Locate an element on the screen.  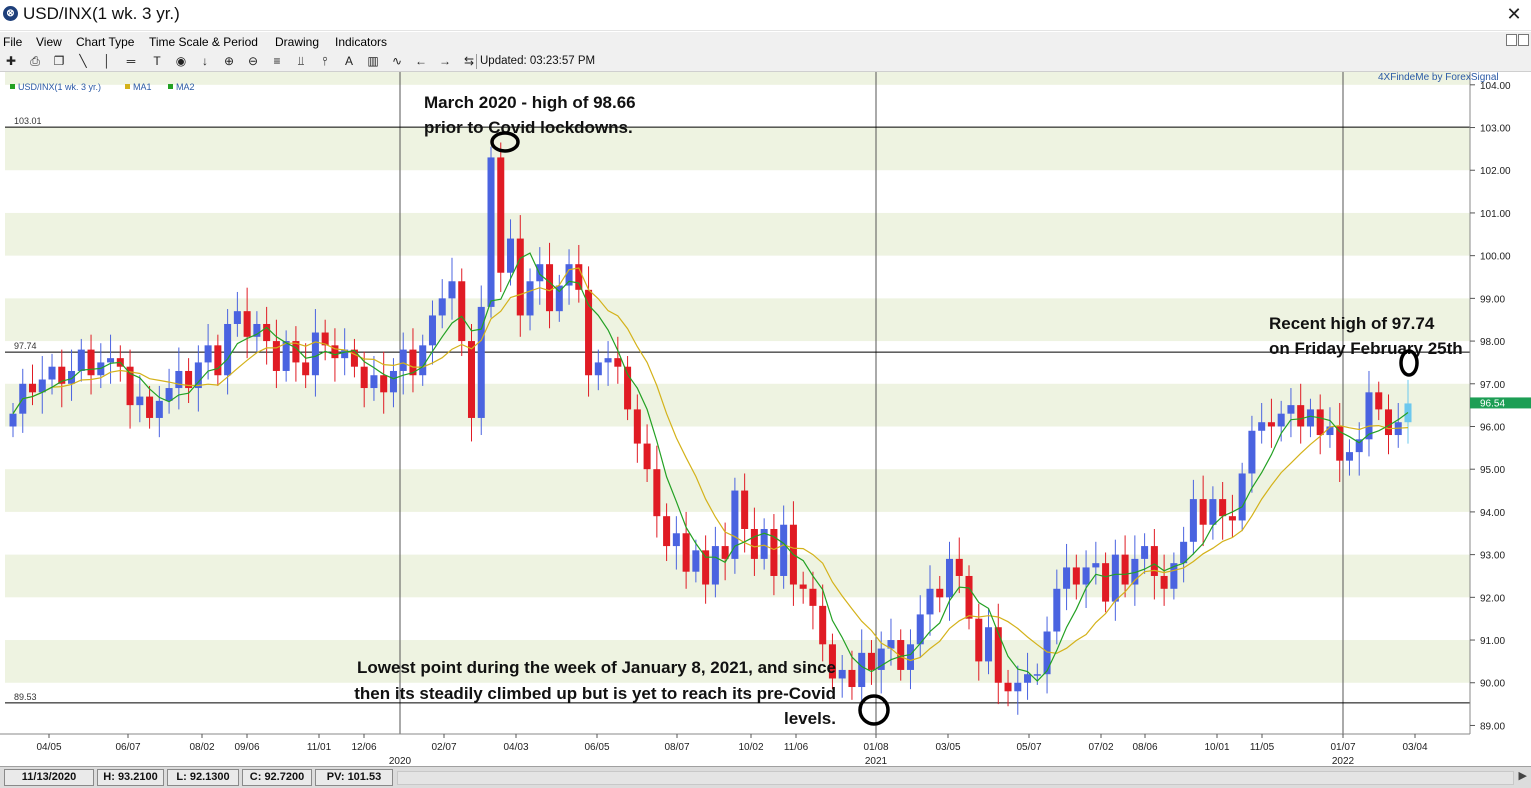
vertical-line-tool-icon: │ is located at coordinates (107, 61).